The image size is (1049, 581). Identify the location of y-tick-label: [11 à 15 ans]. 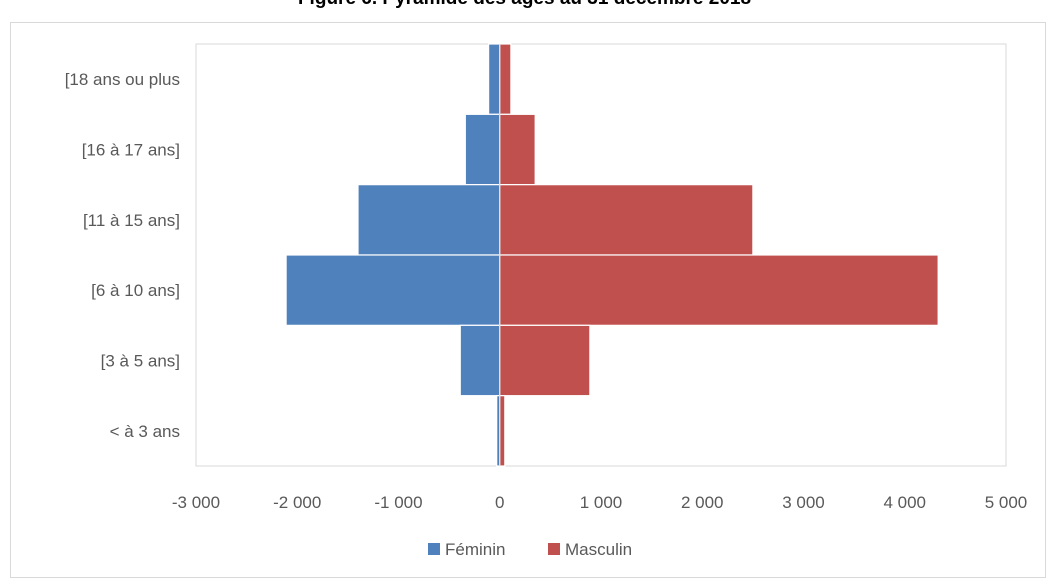
(131, 220).